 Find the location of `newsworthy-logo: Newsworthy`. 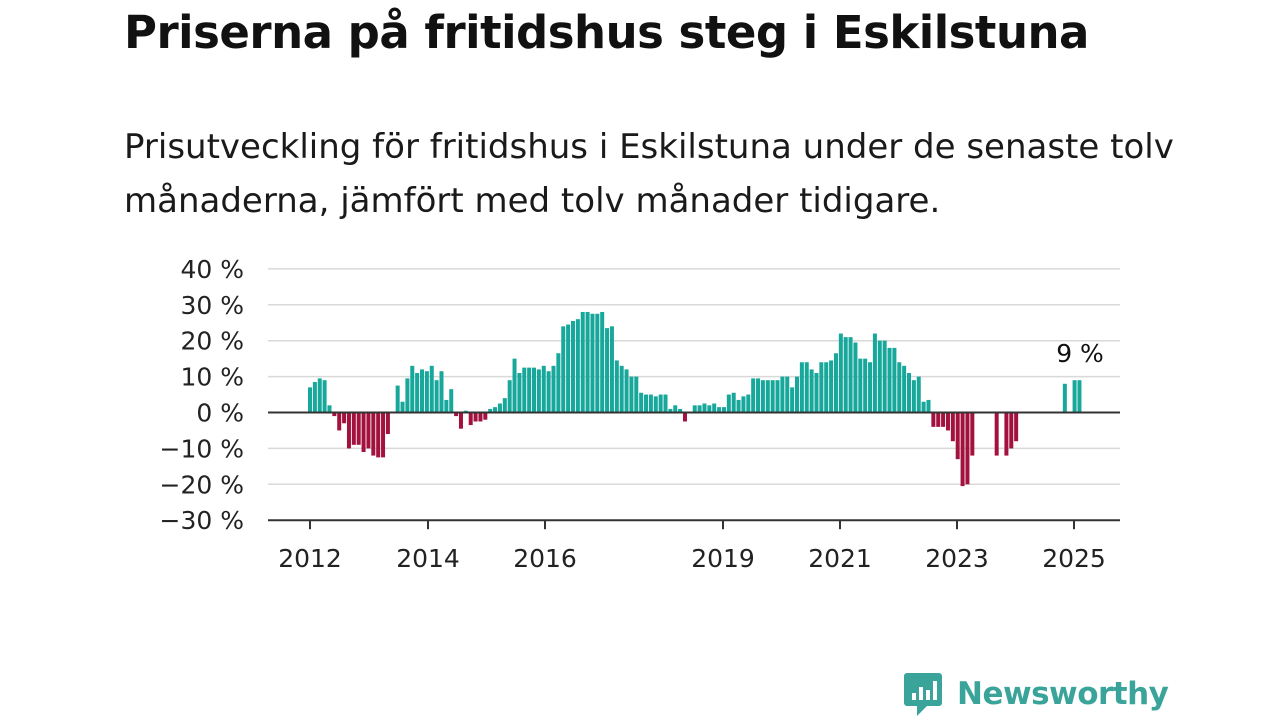

newsworthy-logo: Newsworthy is located at coordinates (1036, 694).